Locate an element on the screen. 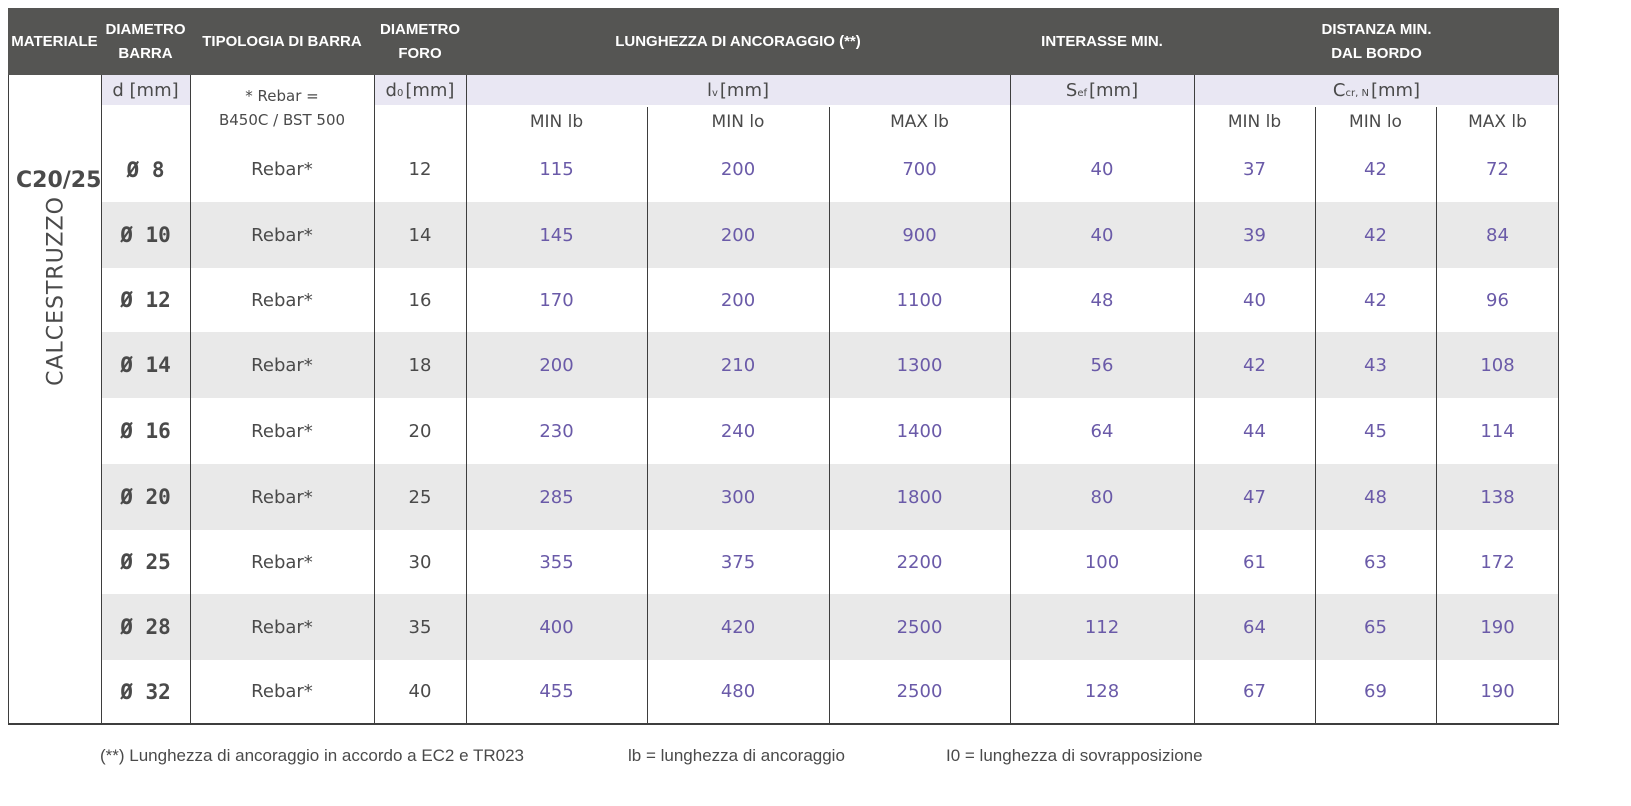 This screenshot has height=806, width=1631. cell-len-max-lb: 2200 is located at coordinates (919, 562).